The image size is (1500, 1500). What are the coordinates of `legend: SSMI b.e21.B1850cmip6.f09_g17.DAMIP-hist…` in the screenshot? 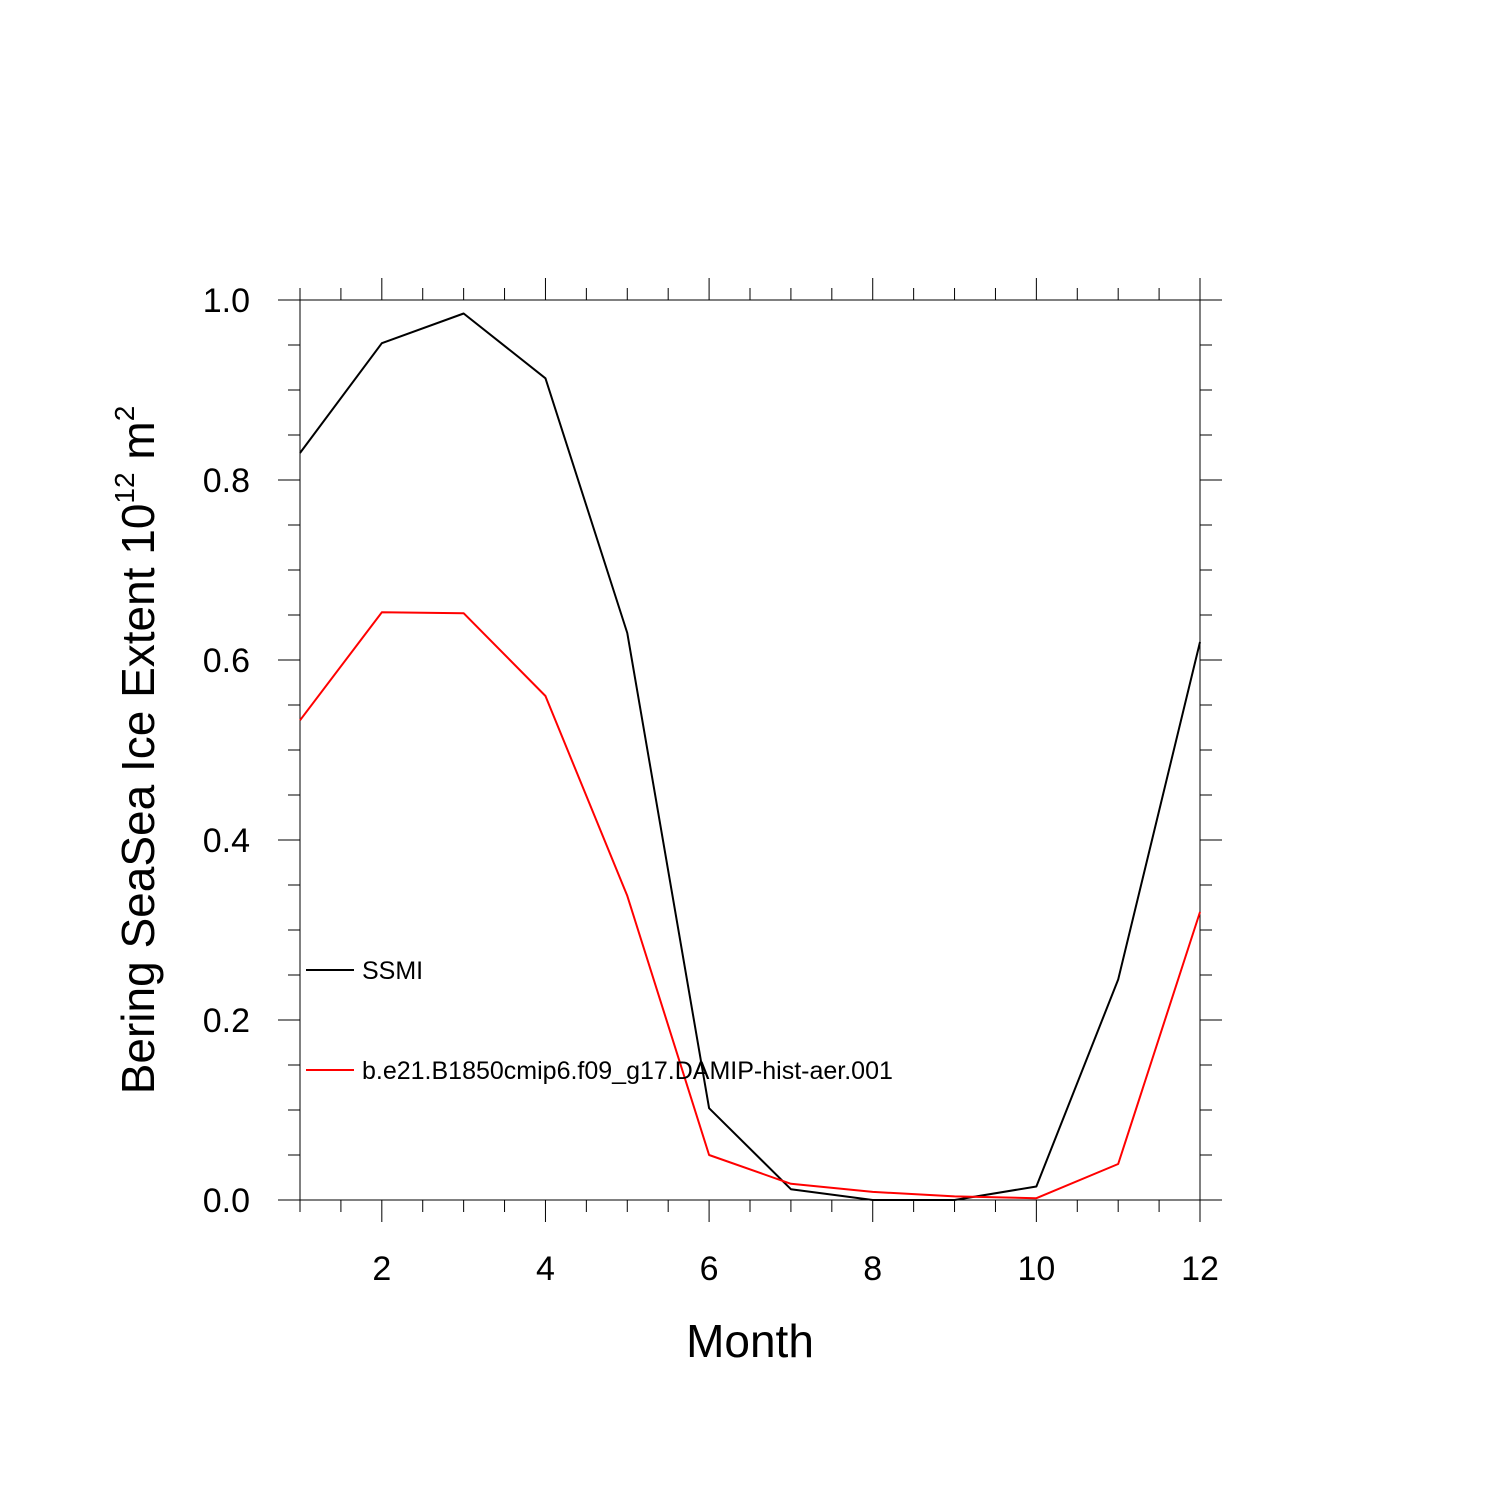 It's located at (599, 1021).